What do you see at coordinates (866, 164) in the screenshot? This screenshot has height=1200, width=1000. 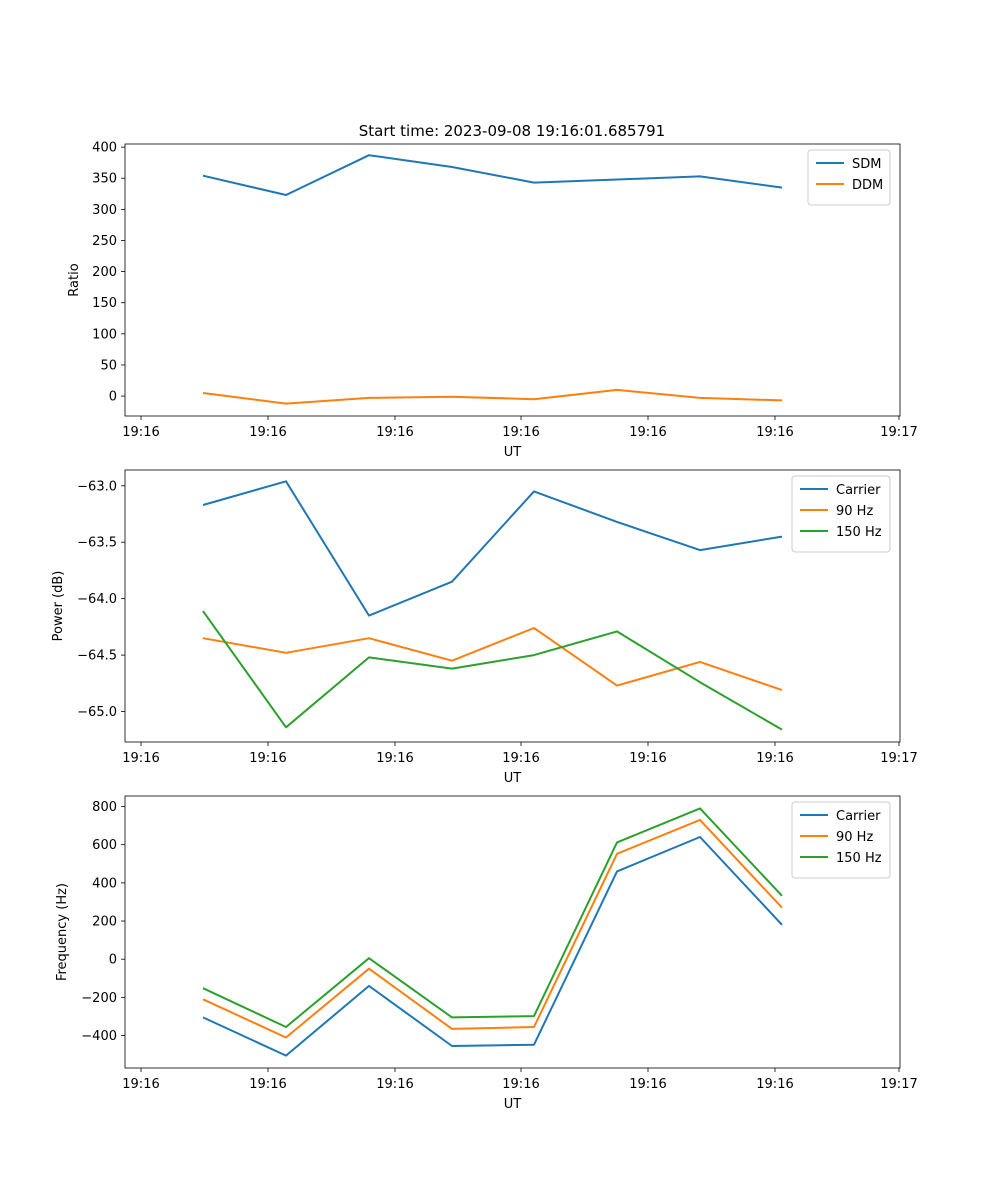 I see `legend-label: SDM` at bounding box center [866, 164].